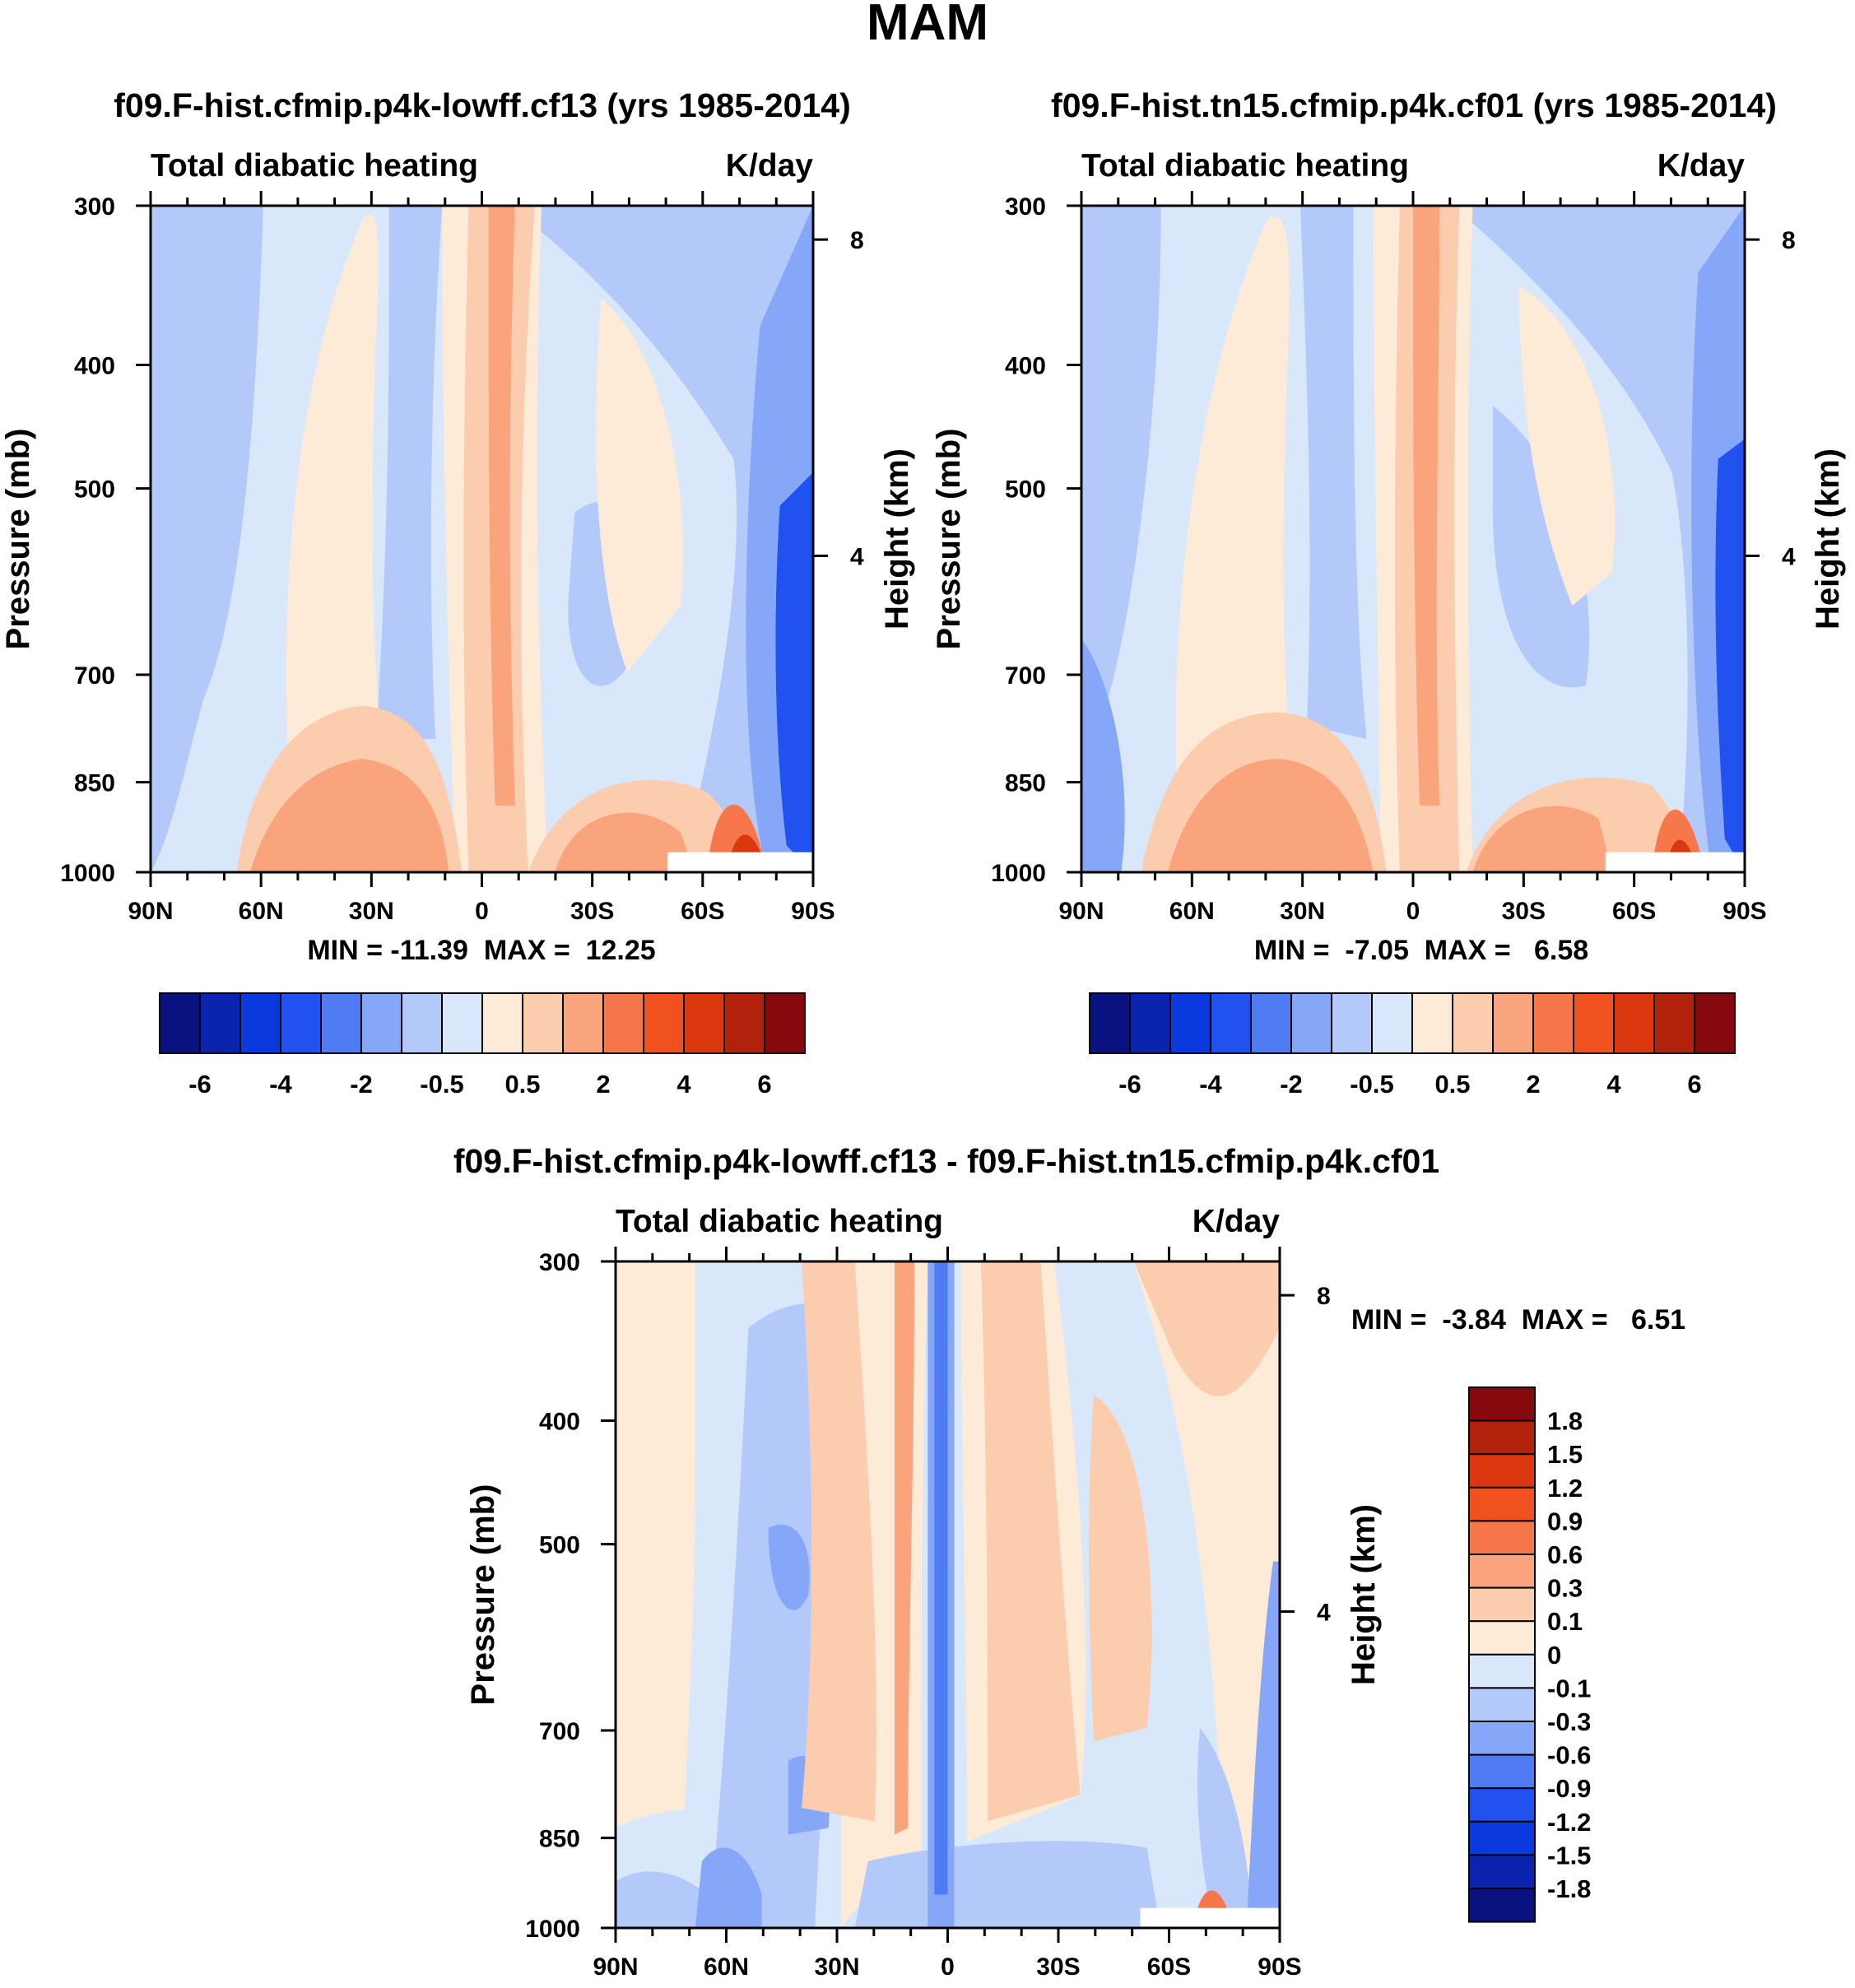 The height and width of the screenshot is (1988, 1855). What do you see at coordinates (1565, 1555) in the screenshot?
I see `colorbar-label: 0.6` at bounding box center [1565, 1555].